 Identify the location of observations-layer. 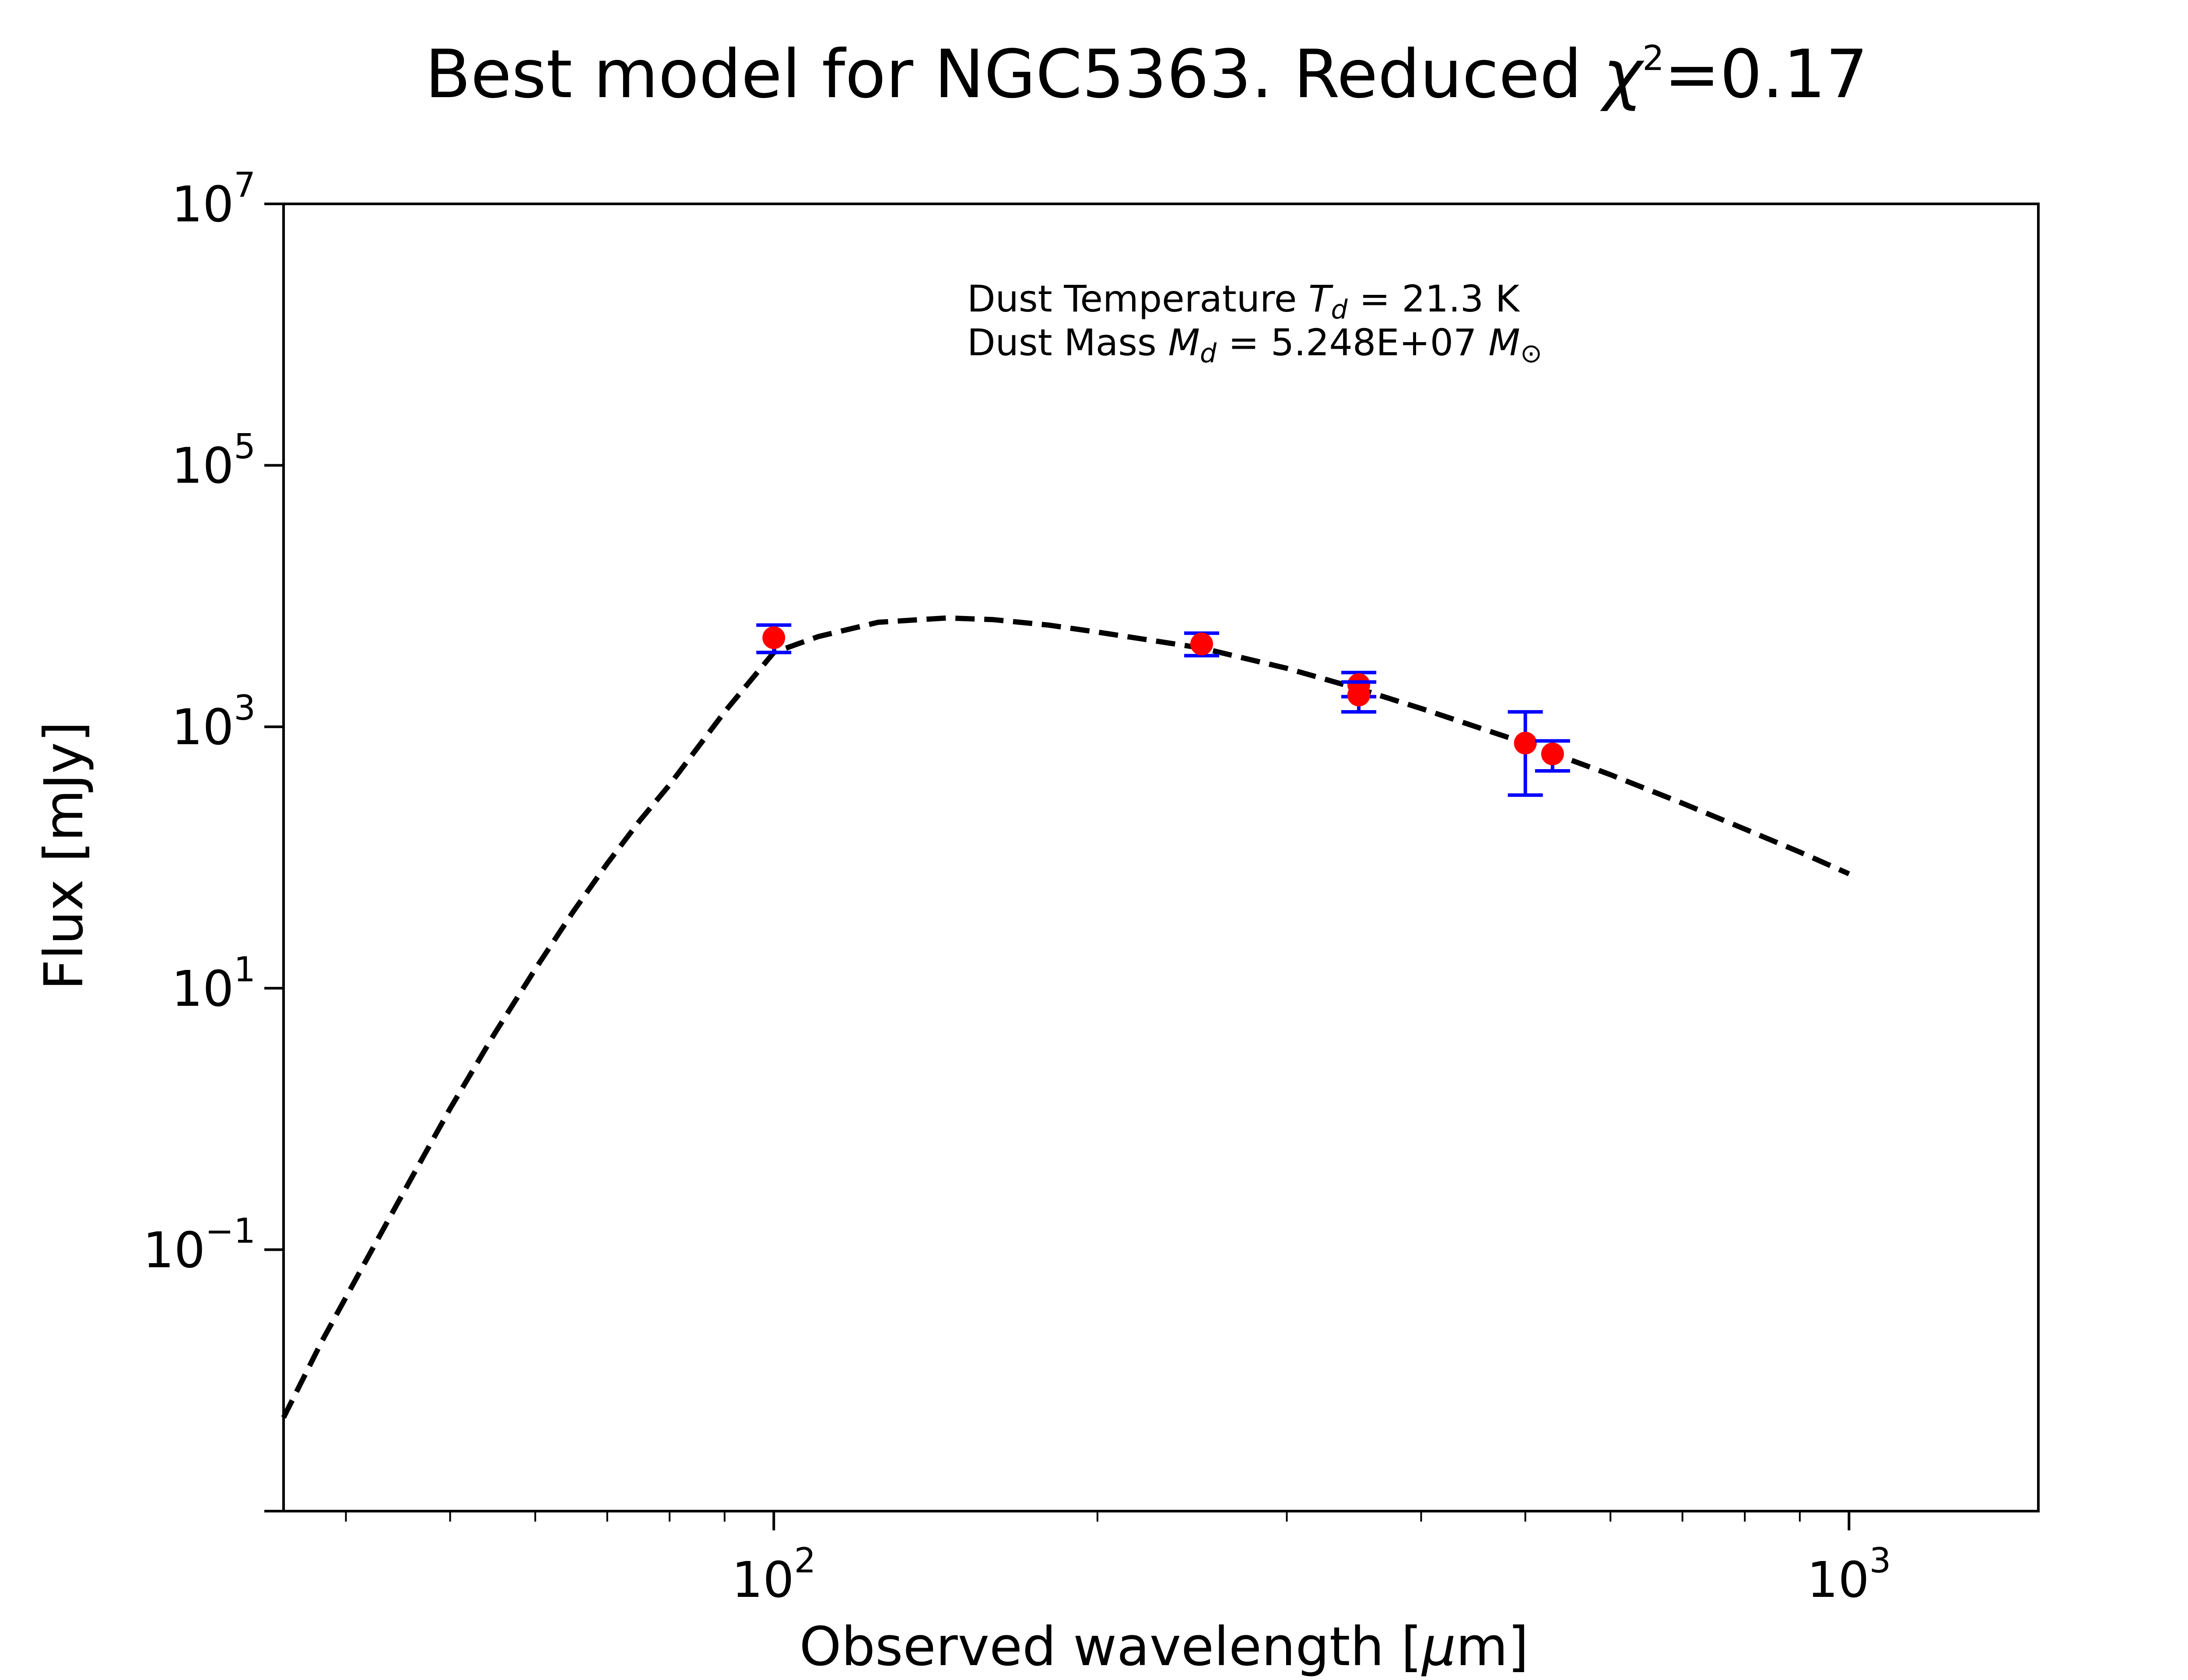
(1163, 710).